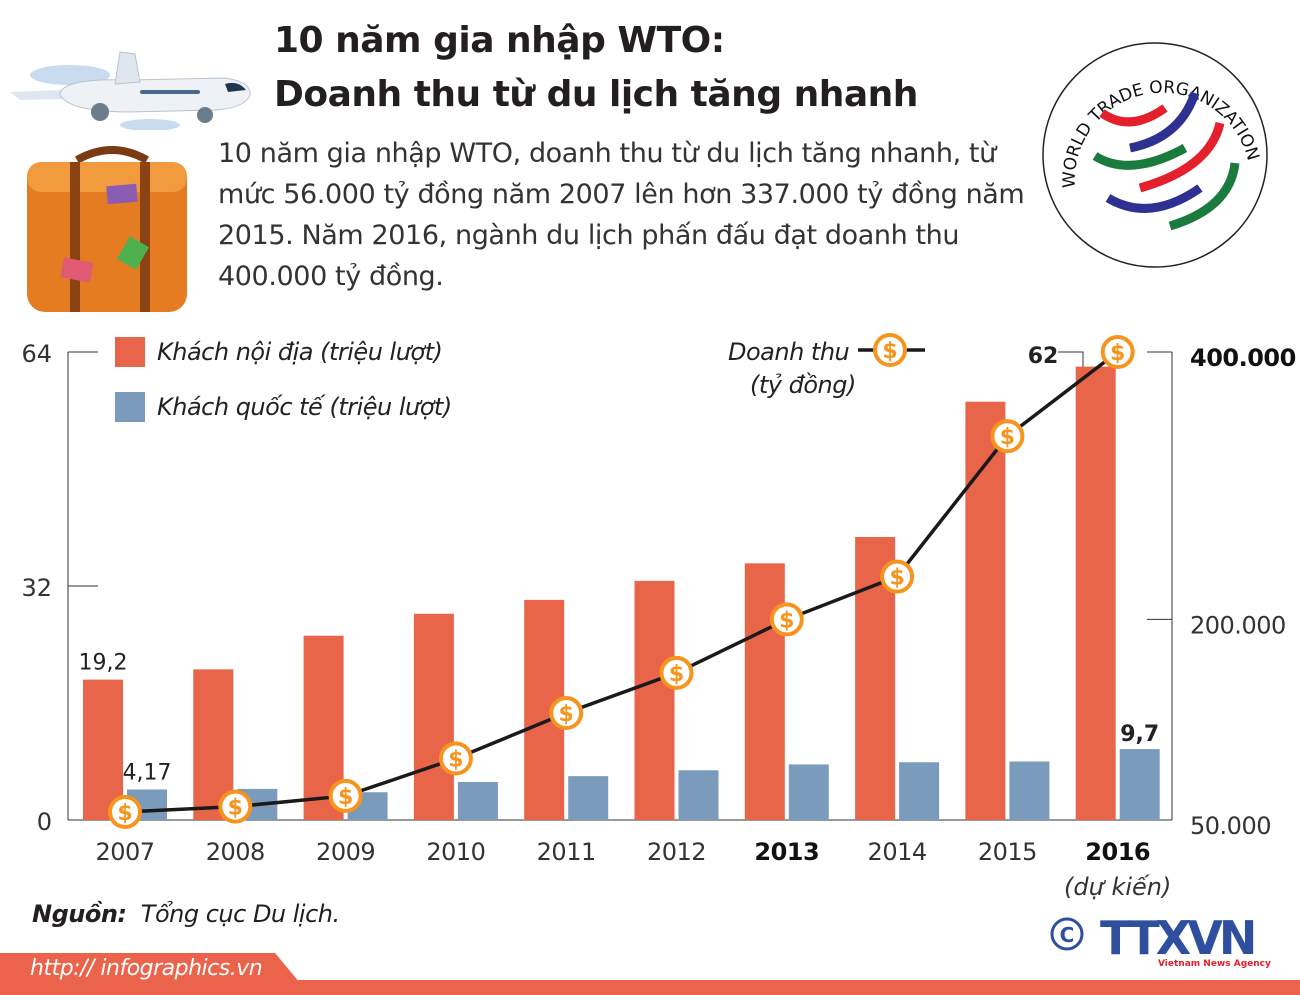  I want to click on data-label: 9,7, so click(1139, 734).